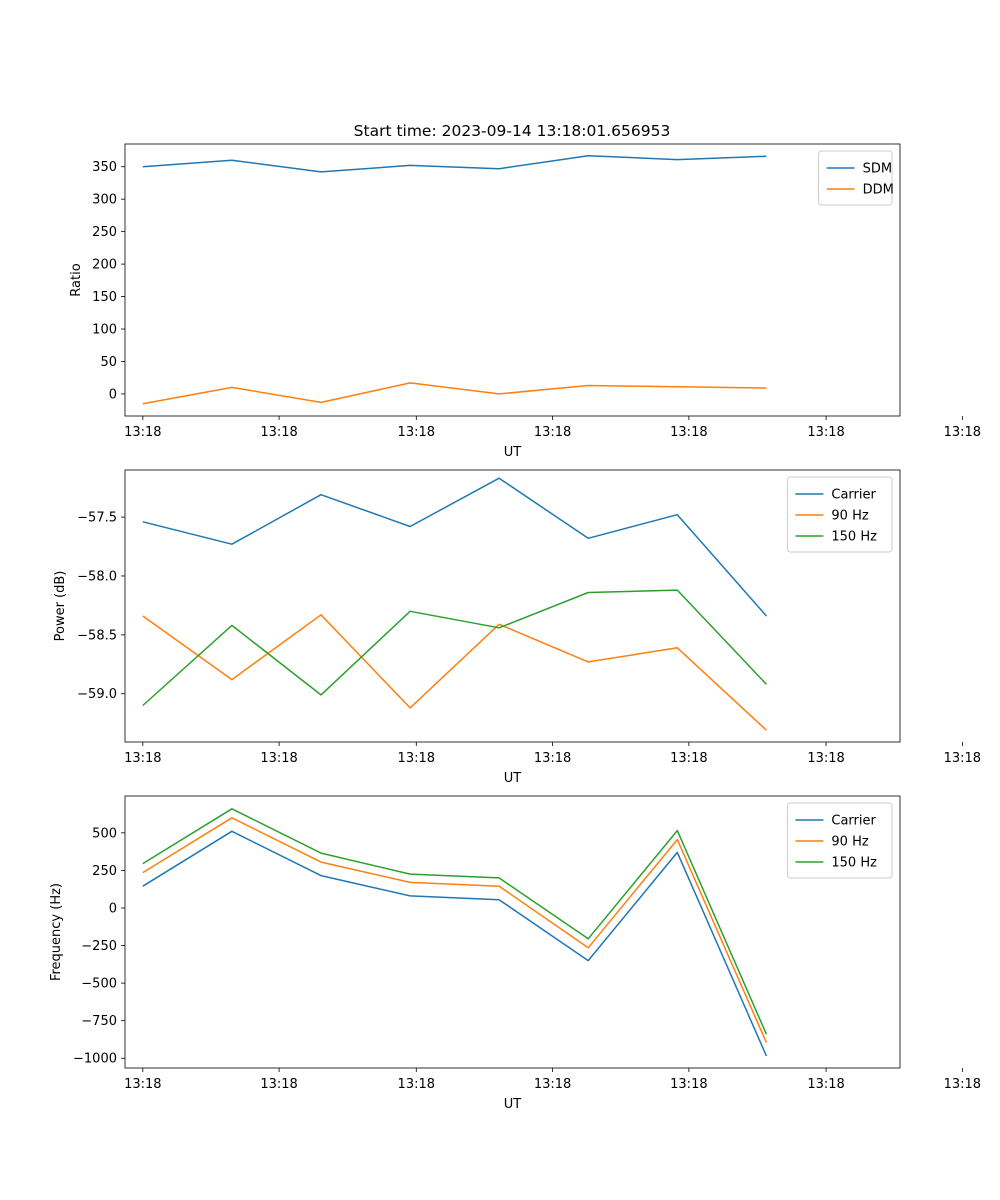 The image size is (1000, 1200). Describe the element at coordinates (877, 169) in the screenshot. I see `legend-label: SDM` at that location.